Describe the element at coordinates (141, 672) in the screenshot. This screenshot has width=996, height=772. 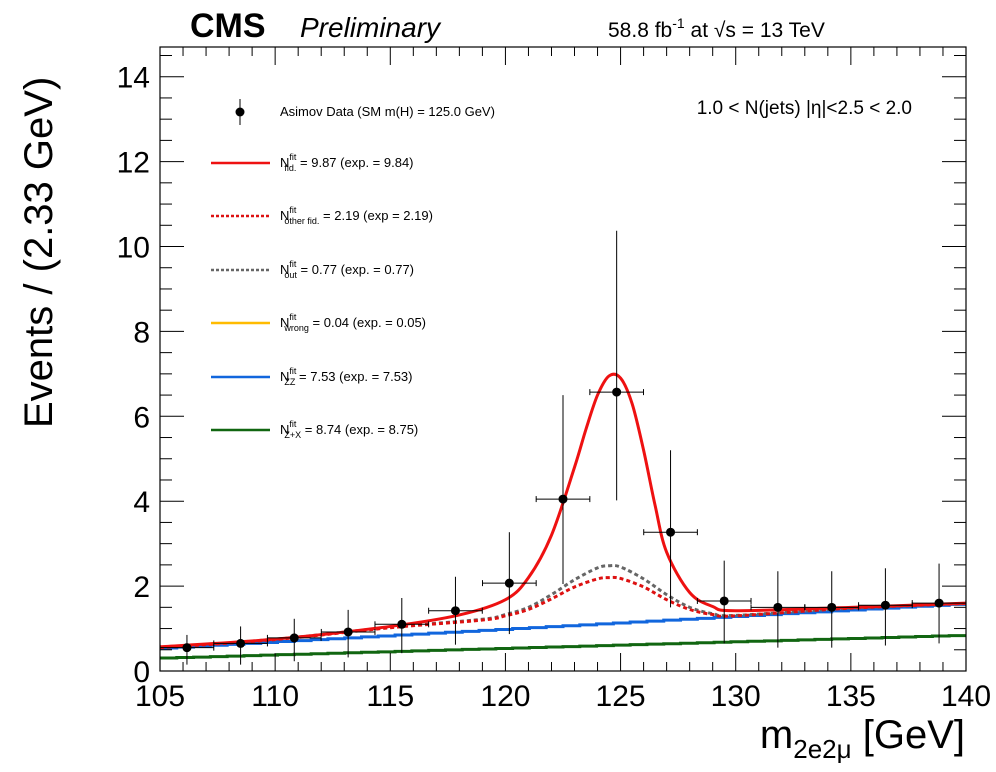
I see `y-tick-label: 0` at that location.